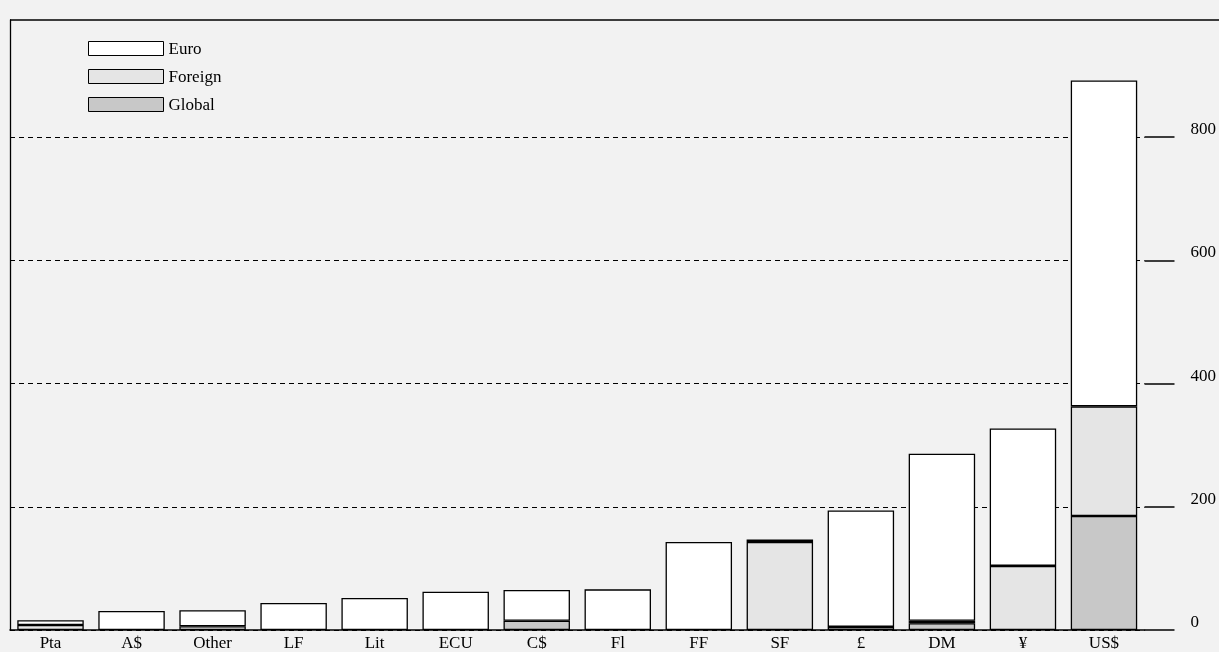  What do you see at coordinates (618, 642) in the screenshot?
I see `x-tick-label: Fl` at bounding box center [618, 642].